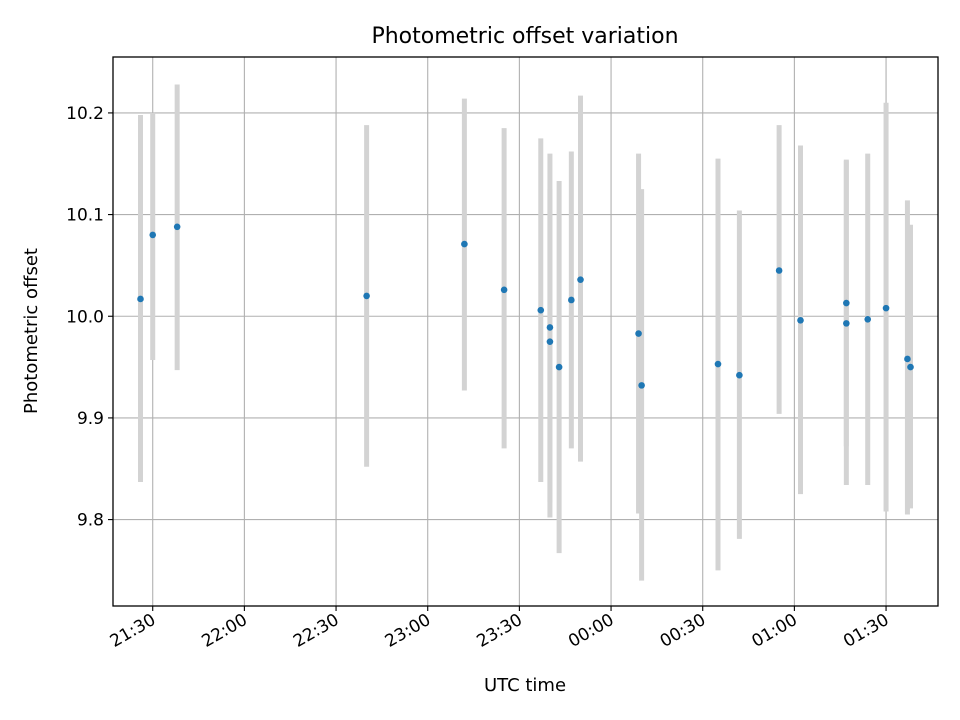 This screenshot has height=720, width=960. Describe the element at coordinates (90, 521) in the screenshot. I see `y-tick-label: 9.8` at that location.